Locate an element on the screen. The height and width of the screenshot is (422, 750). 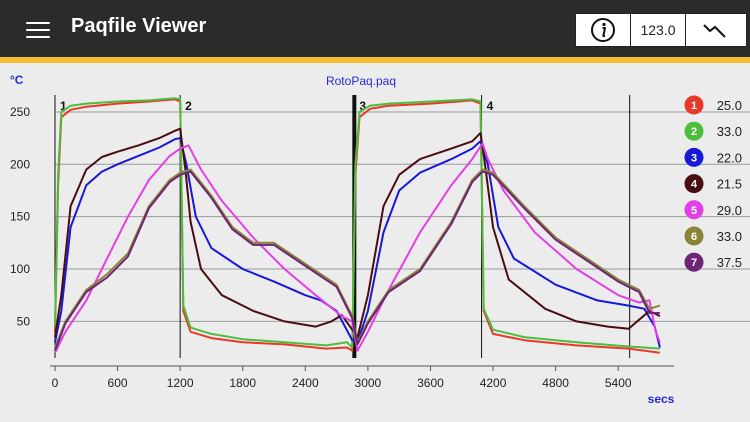
x-tick-label: 3000 is located at coordinates (368, 383).